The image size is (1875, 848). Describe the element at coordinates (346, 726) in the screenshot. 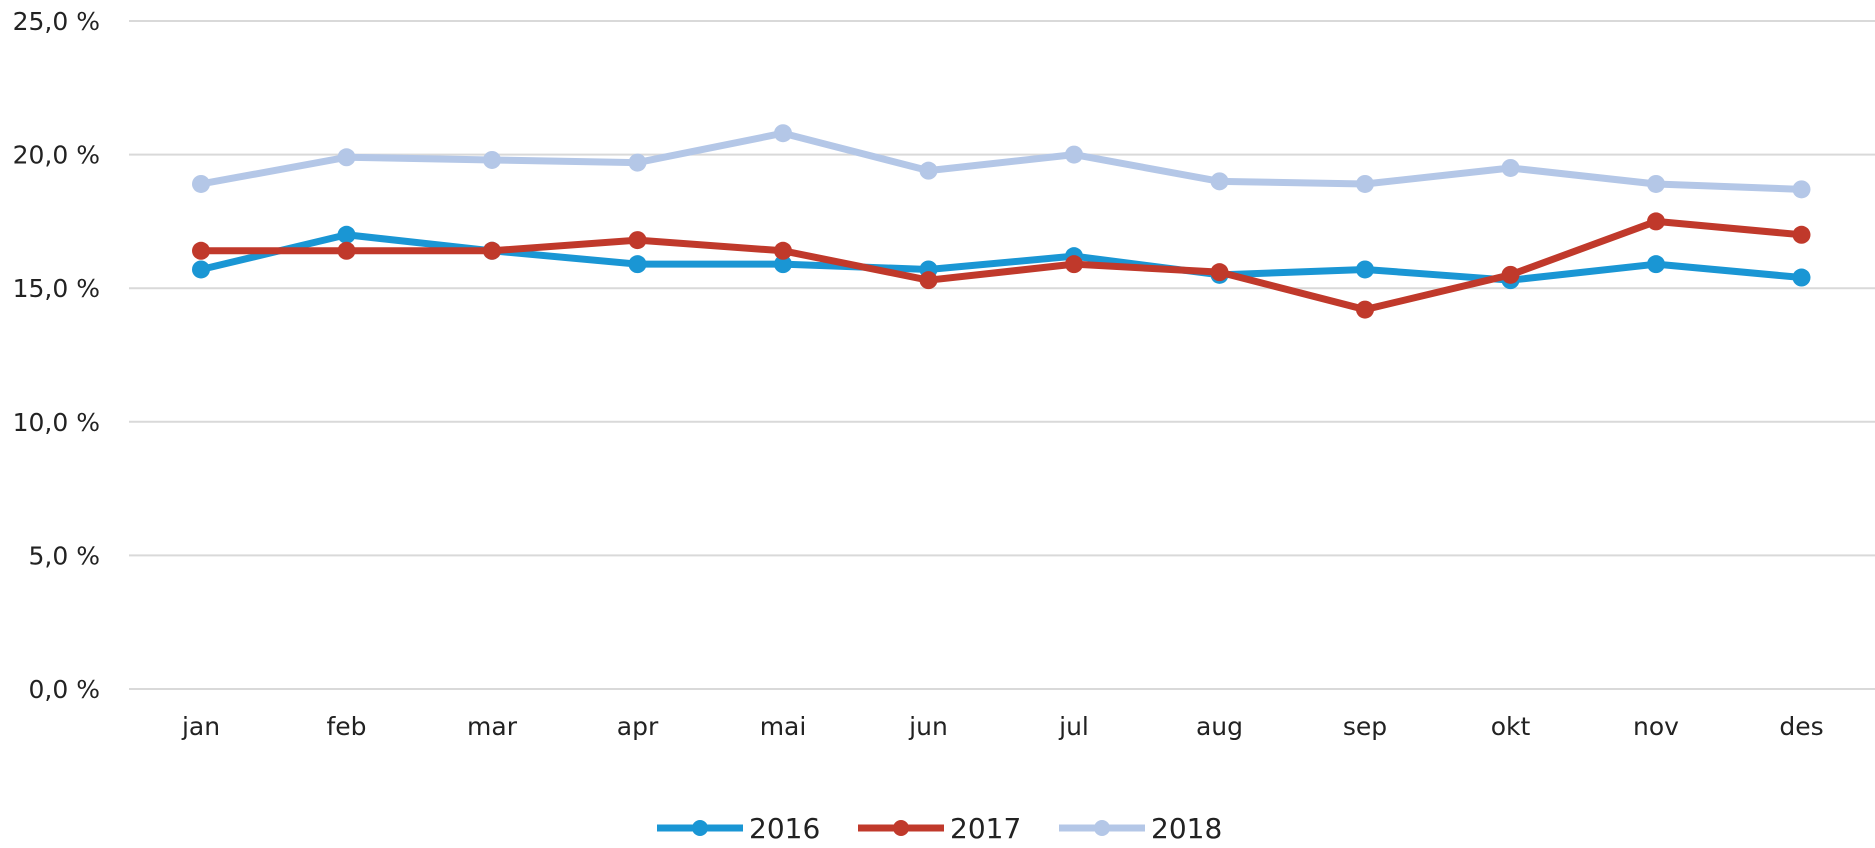

I see `x-tick-label: feb` at that location.